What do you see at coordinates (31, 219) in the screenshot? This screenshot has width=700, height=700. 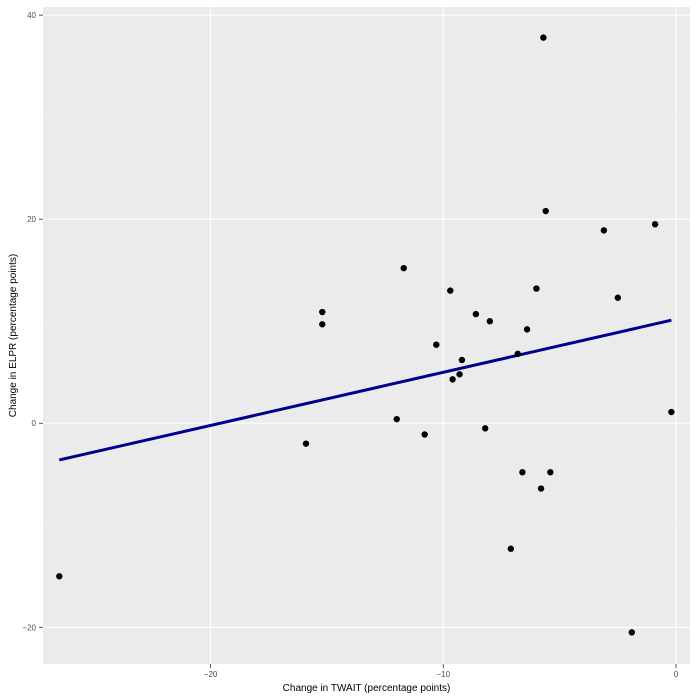 I see `y-tick-label: 20` at bounding box center [31, 219].